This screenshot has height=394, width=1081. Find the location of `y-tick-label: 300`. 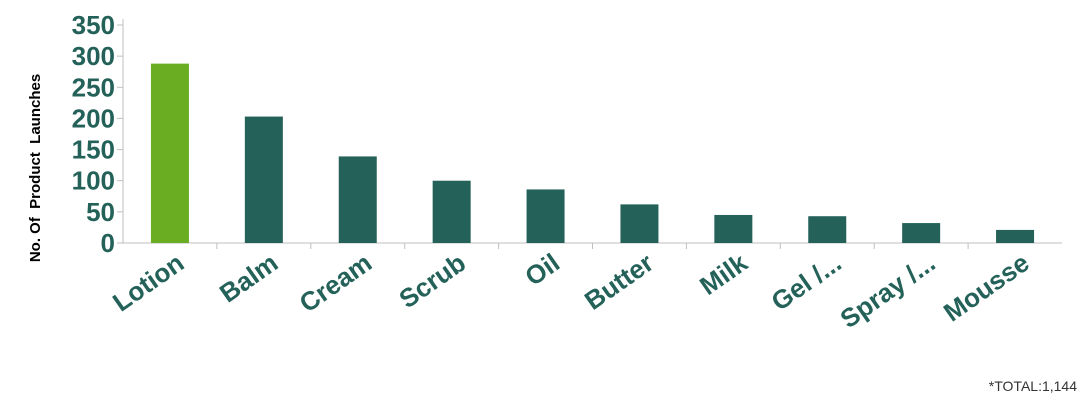

y-tick-label: 300 is located at coordinates (93, 56).